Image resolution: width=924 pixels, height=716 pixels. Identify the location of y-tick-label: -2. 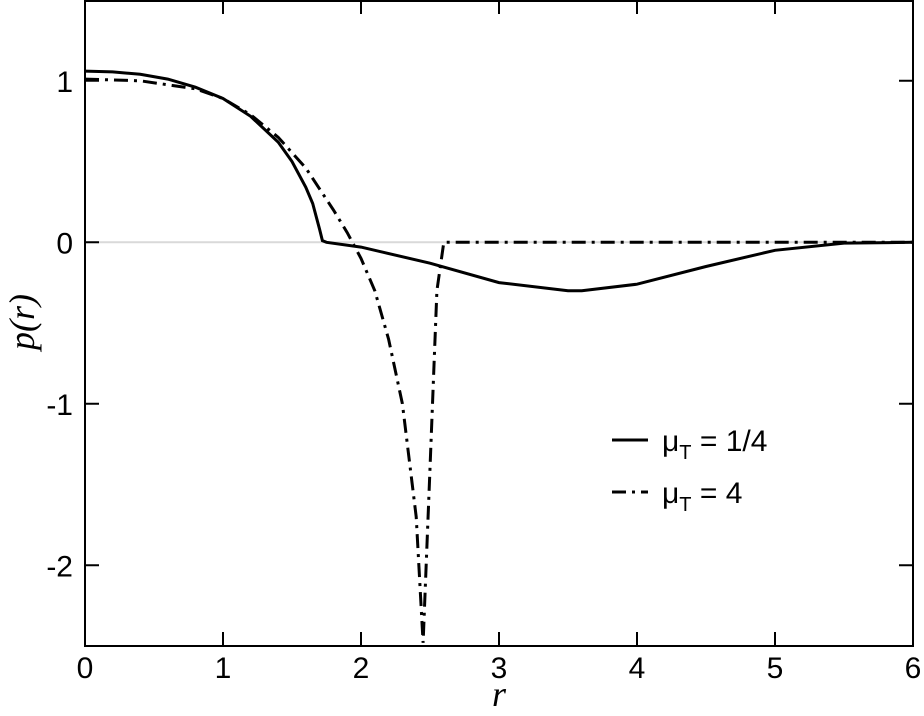
(59, 566).